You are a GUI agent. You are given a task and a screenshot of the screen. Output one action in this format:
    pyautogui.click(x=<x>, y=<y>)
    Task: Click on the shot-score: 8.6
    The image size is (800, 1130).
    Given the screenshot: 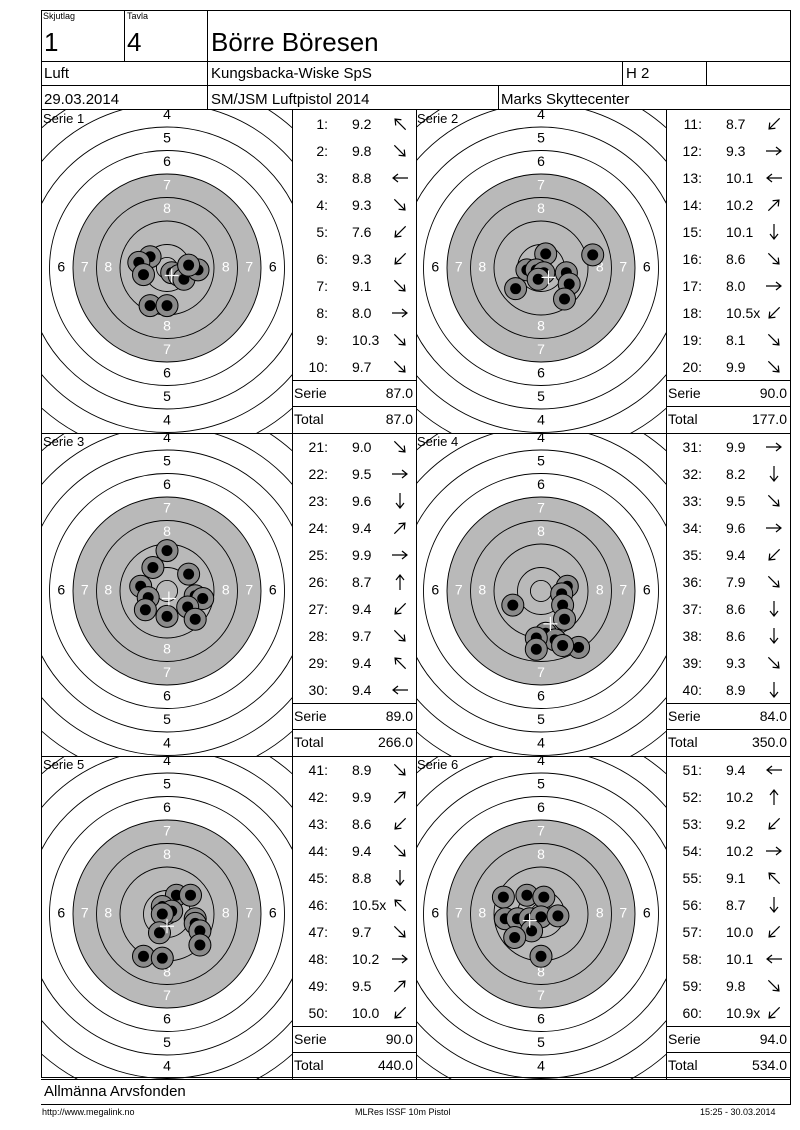 What is the action you would take?
    pyautogui.click(x=736, y=636)
    